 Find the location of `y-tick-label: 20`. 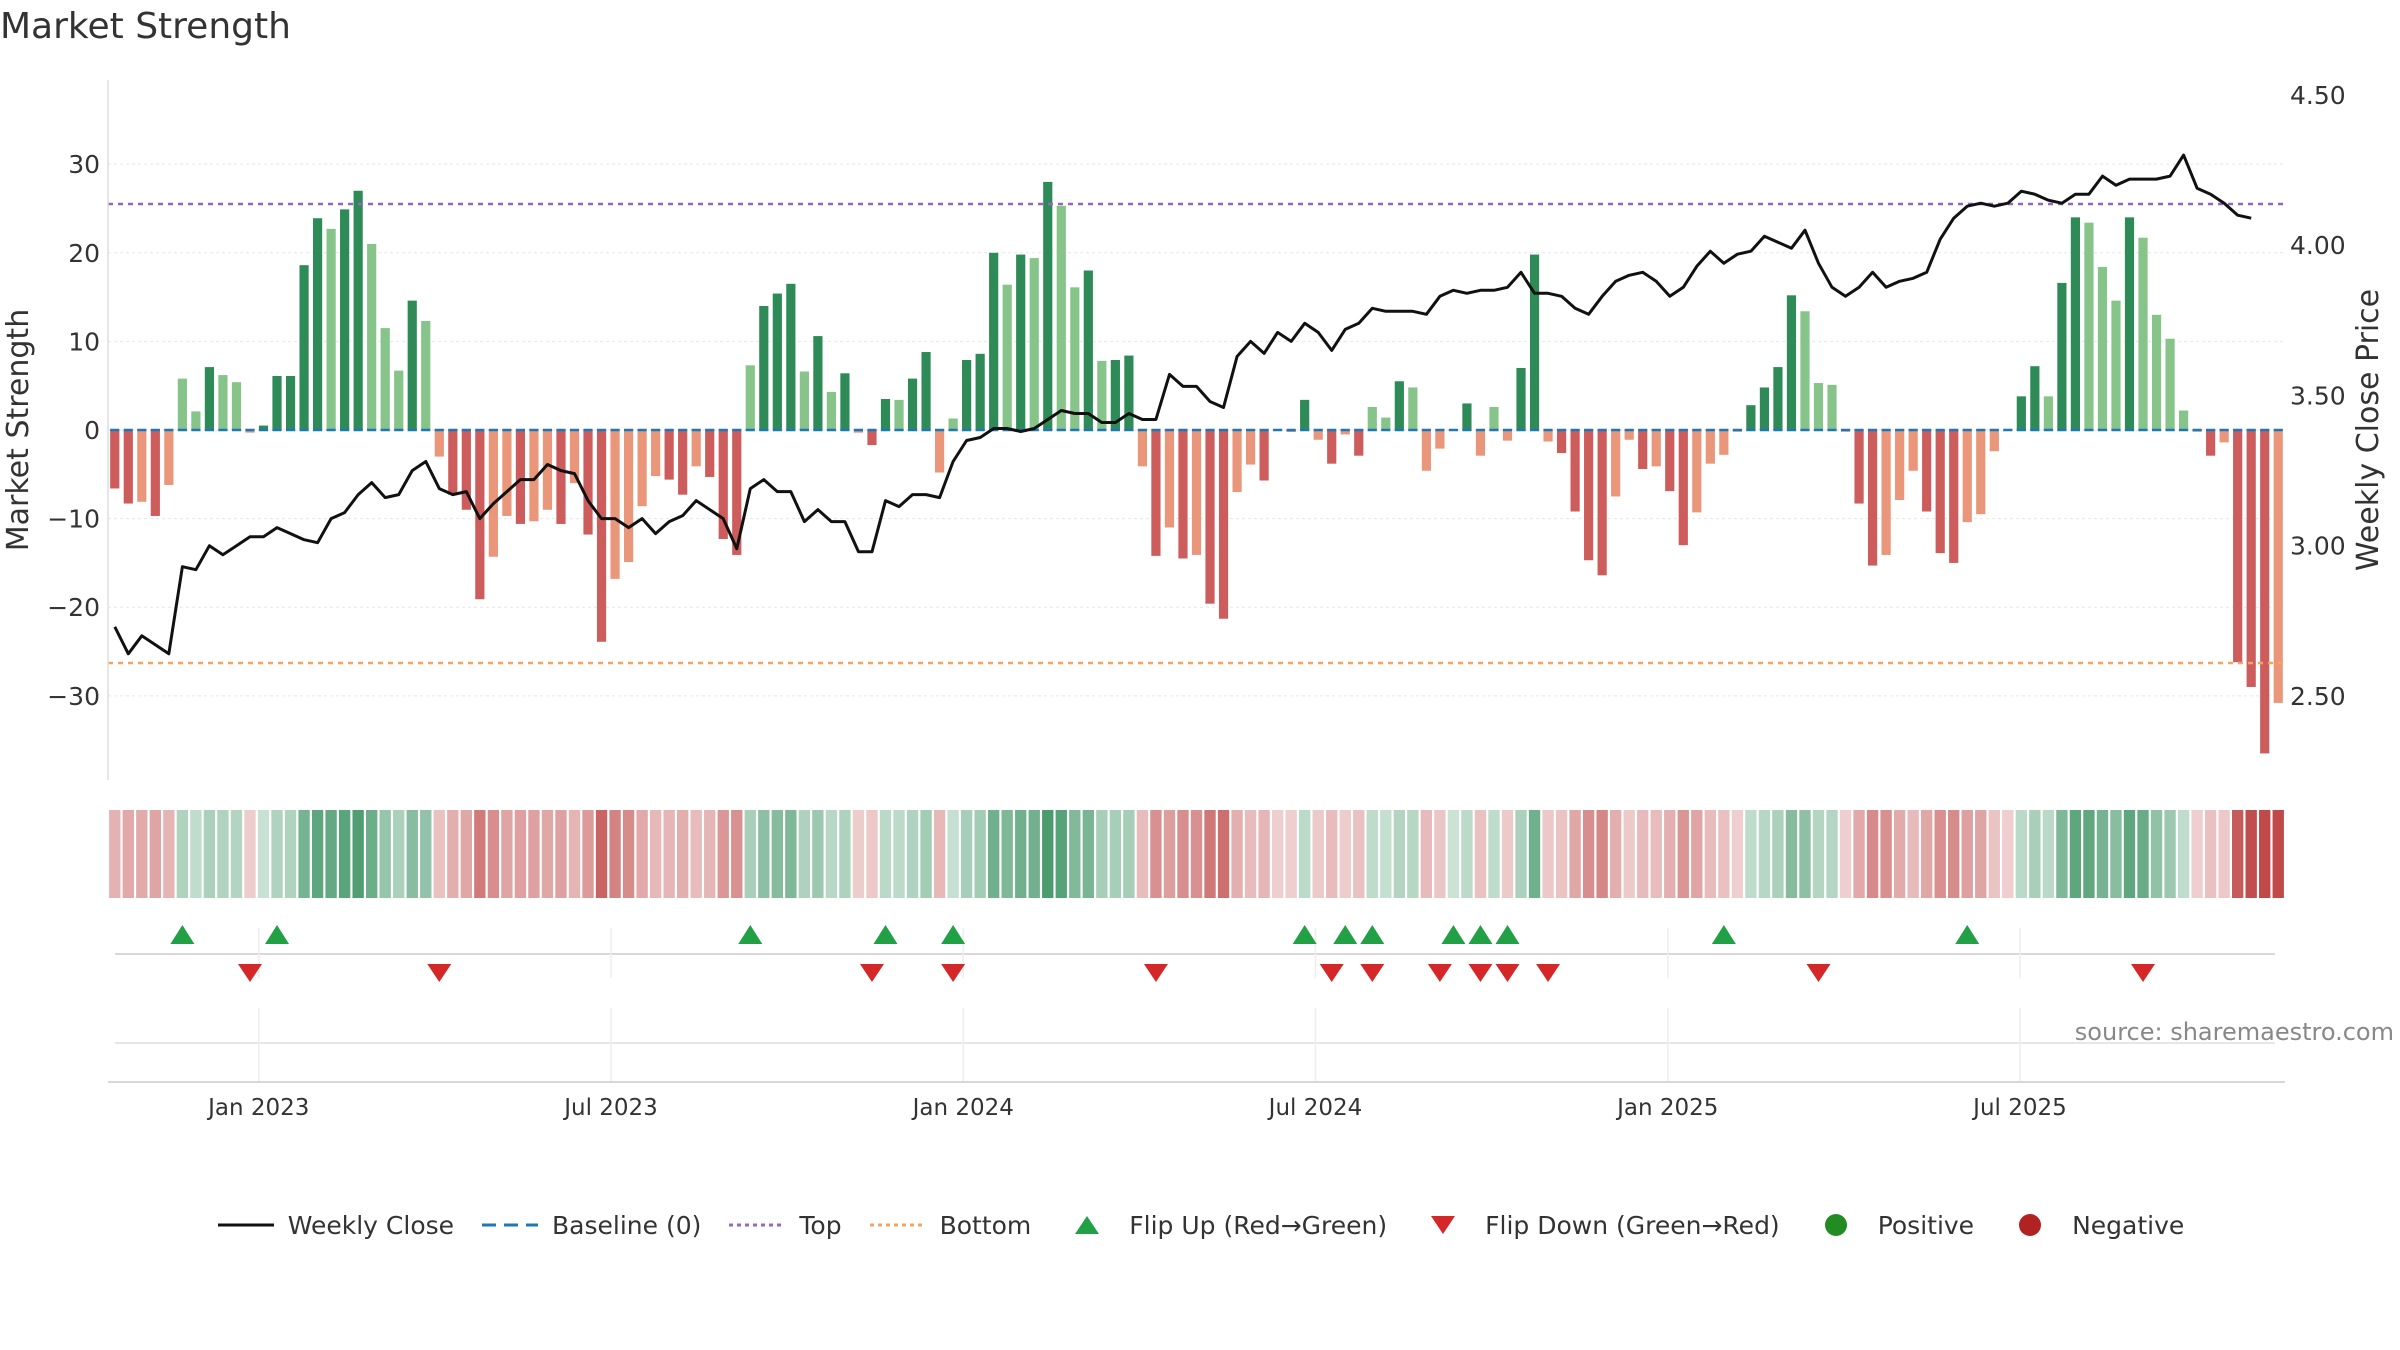

y-tick-label: 20 is located at coordinates (84, 253).